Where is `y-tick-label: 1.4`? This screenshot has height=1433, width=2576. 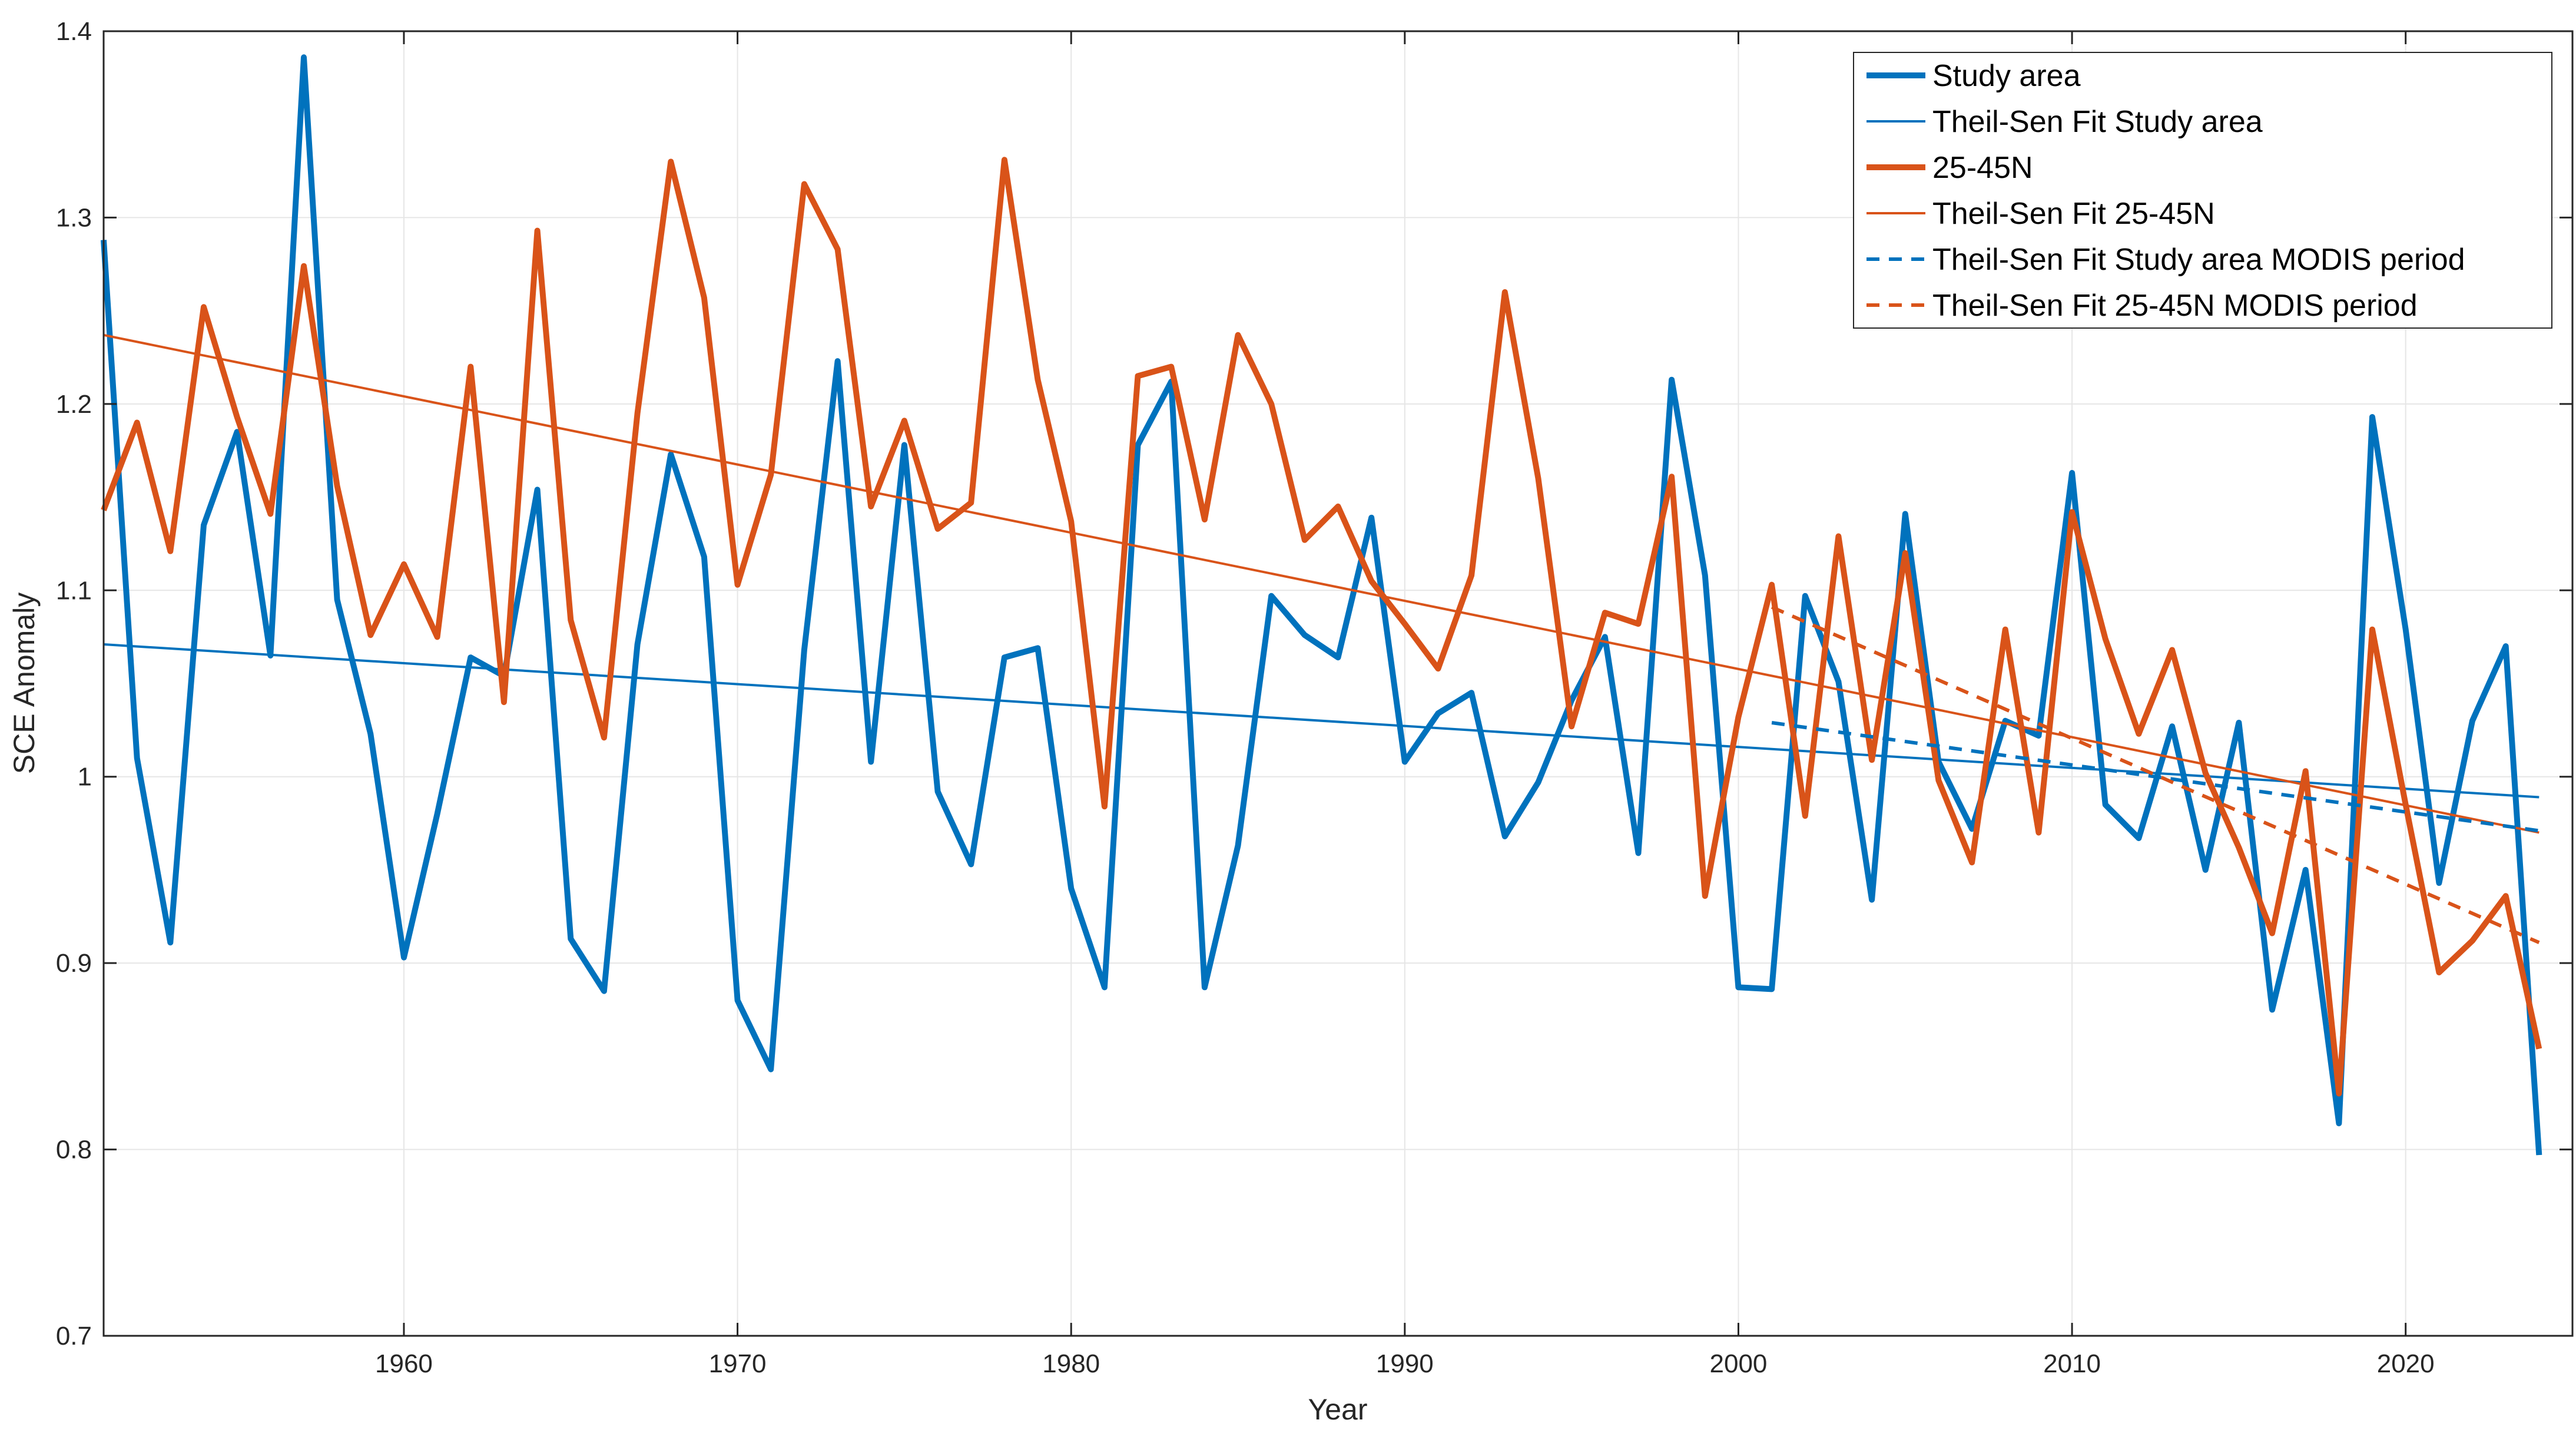 y-tick-label: 1.4 is located at coordinates (74, 31).